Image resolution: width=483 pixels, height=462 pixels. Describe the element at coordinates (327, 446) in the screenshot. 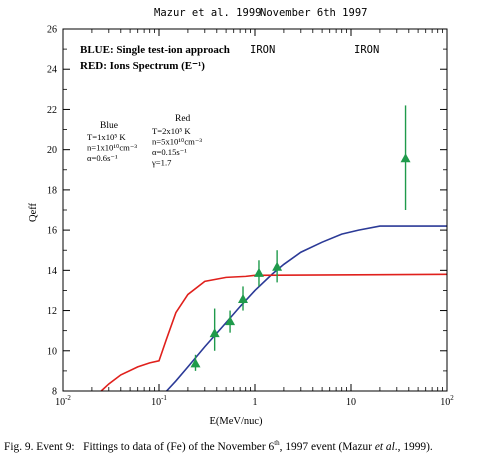

I see `caption-text: , 1997 event (Mazur` at that location.